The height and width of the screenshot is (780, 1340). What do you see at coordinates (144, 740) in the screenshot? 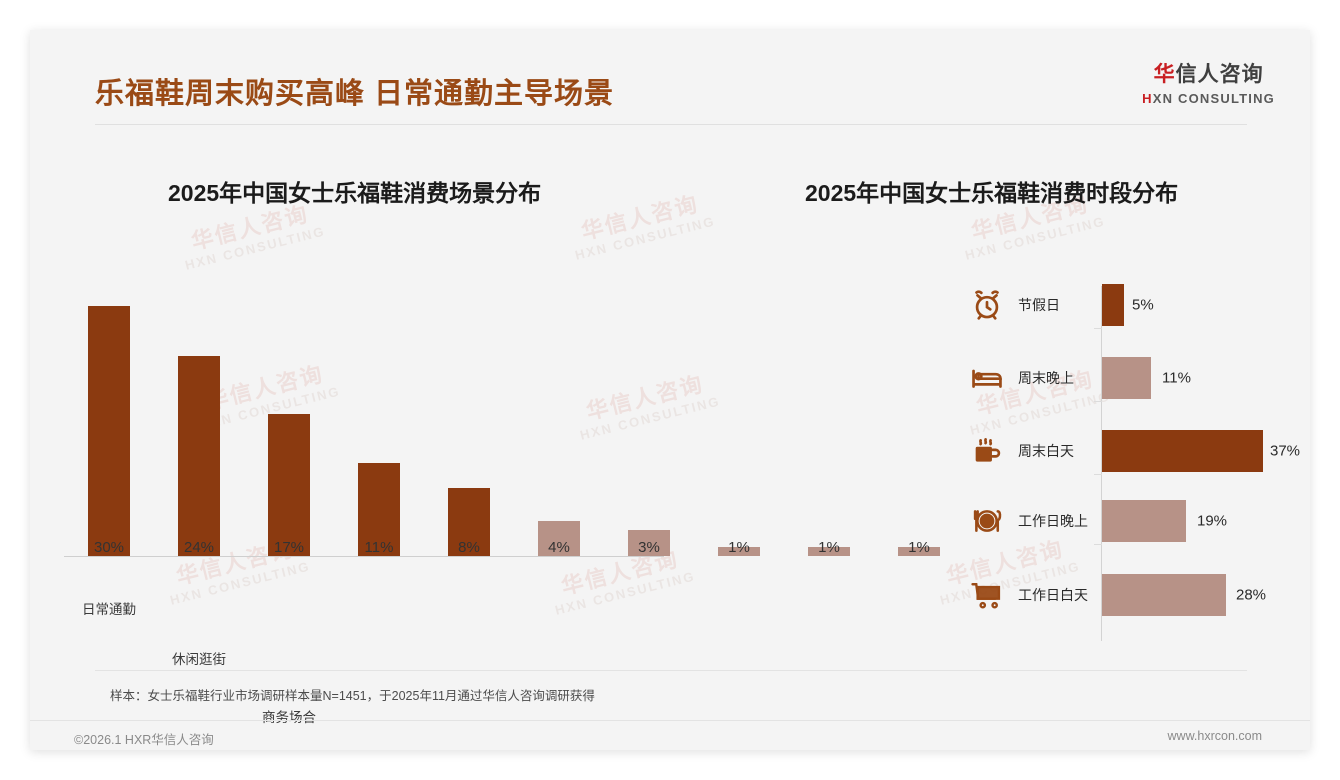
I see `copyright-text: ©2026.1 HXR华信人咨询` at bounding box center [144, 740].